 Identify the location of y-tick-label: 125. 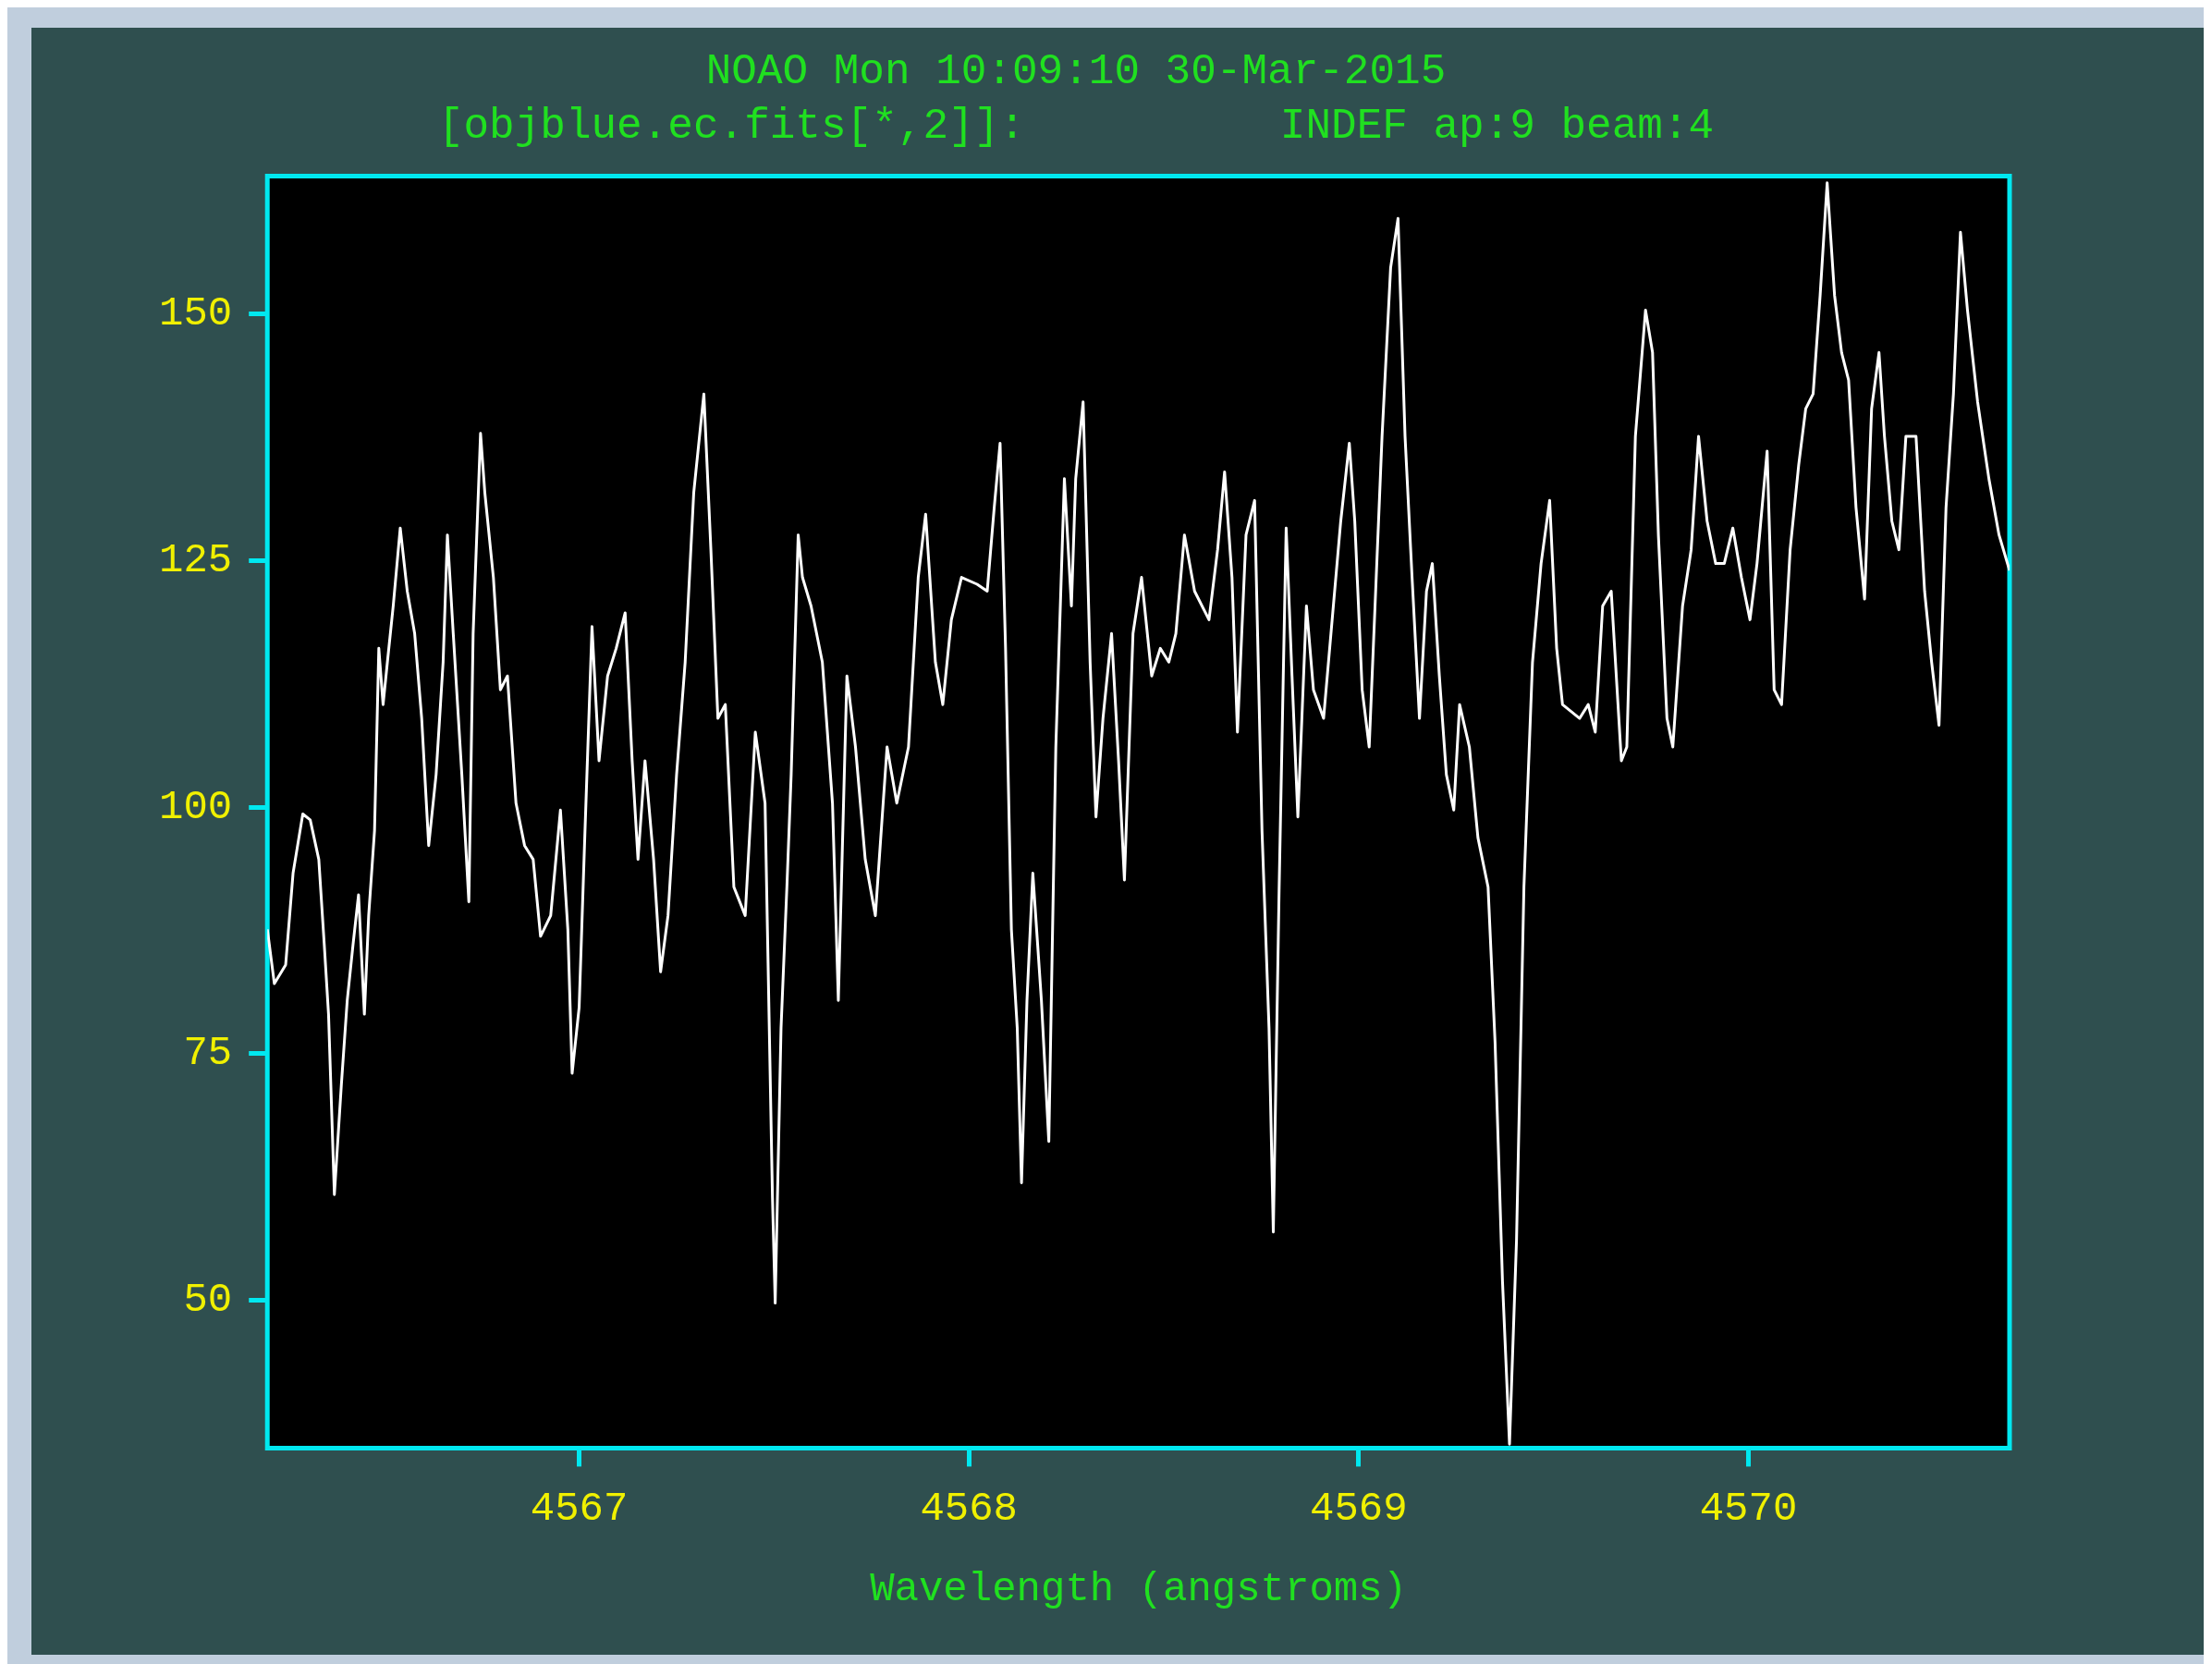
(195, 560).